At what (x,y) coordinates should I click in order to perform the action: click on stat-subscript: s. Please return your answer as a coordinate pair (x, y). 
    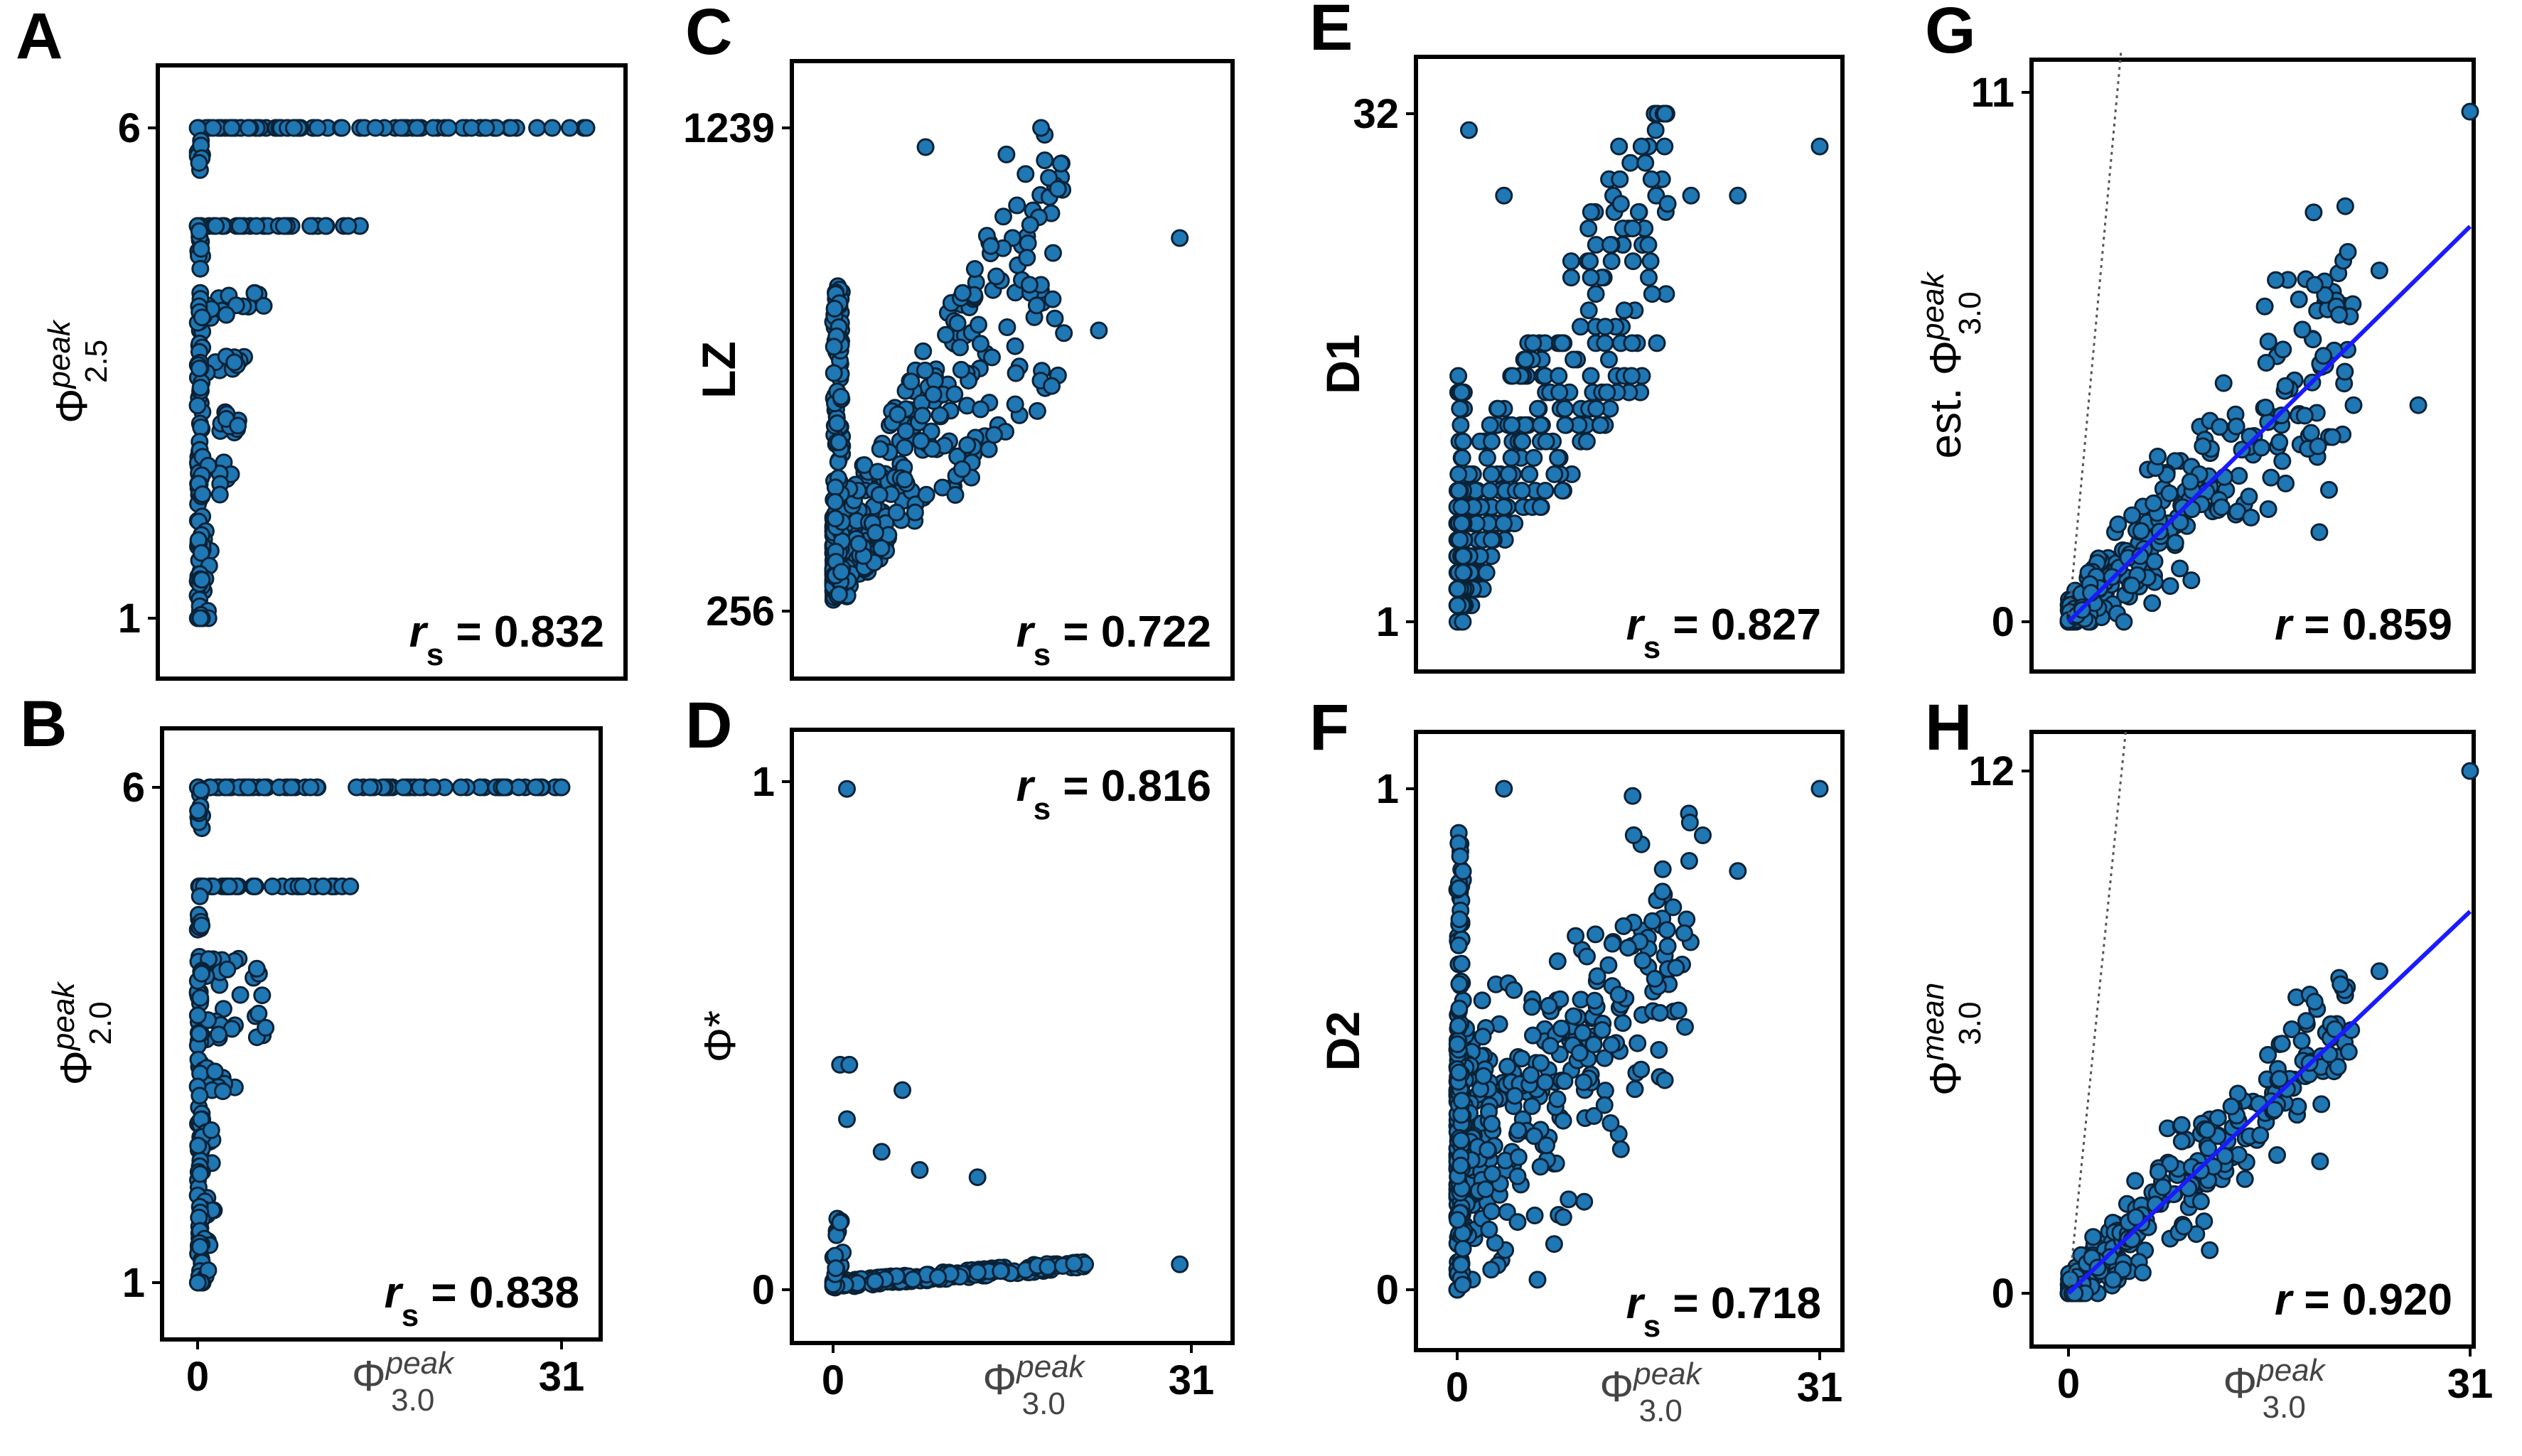
    Looking at the image, I should click on (1651, 648).